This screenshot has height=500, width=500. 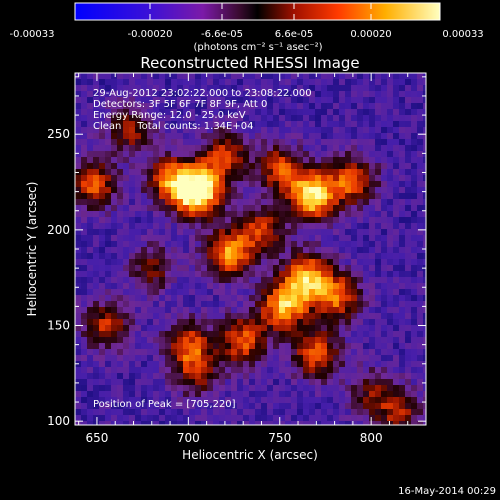 What do you see at coordinates (257, 47) in the screenshot?
I see `colorbar-units: (photons cm⁻² s⁻¹ asec⁻²)` at bounding box center [257, 47].